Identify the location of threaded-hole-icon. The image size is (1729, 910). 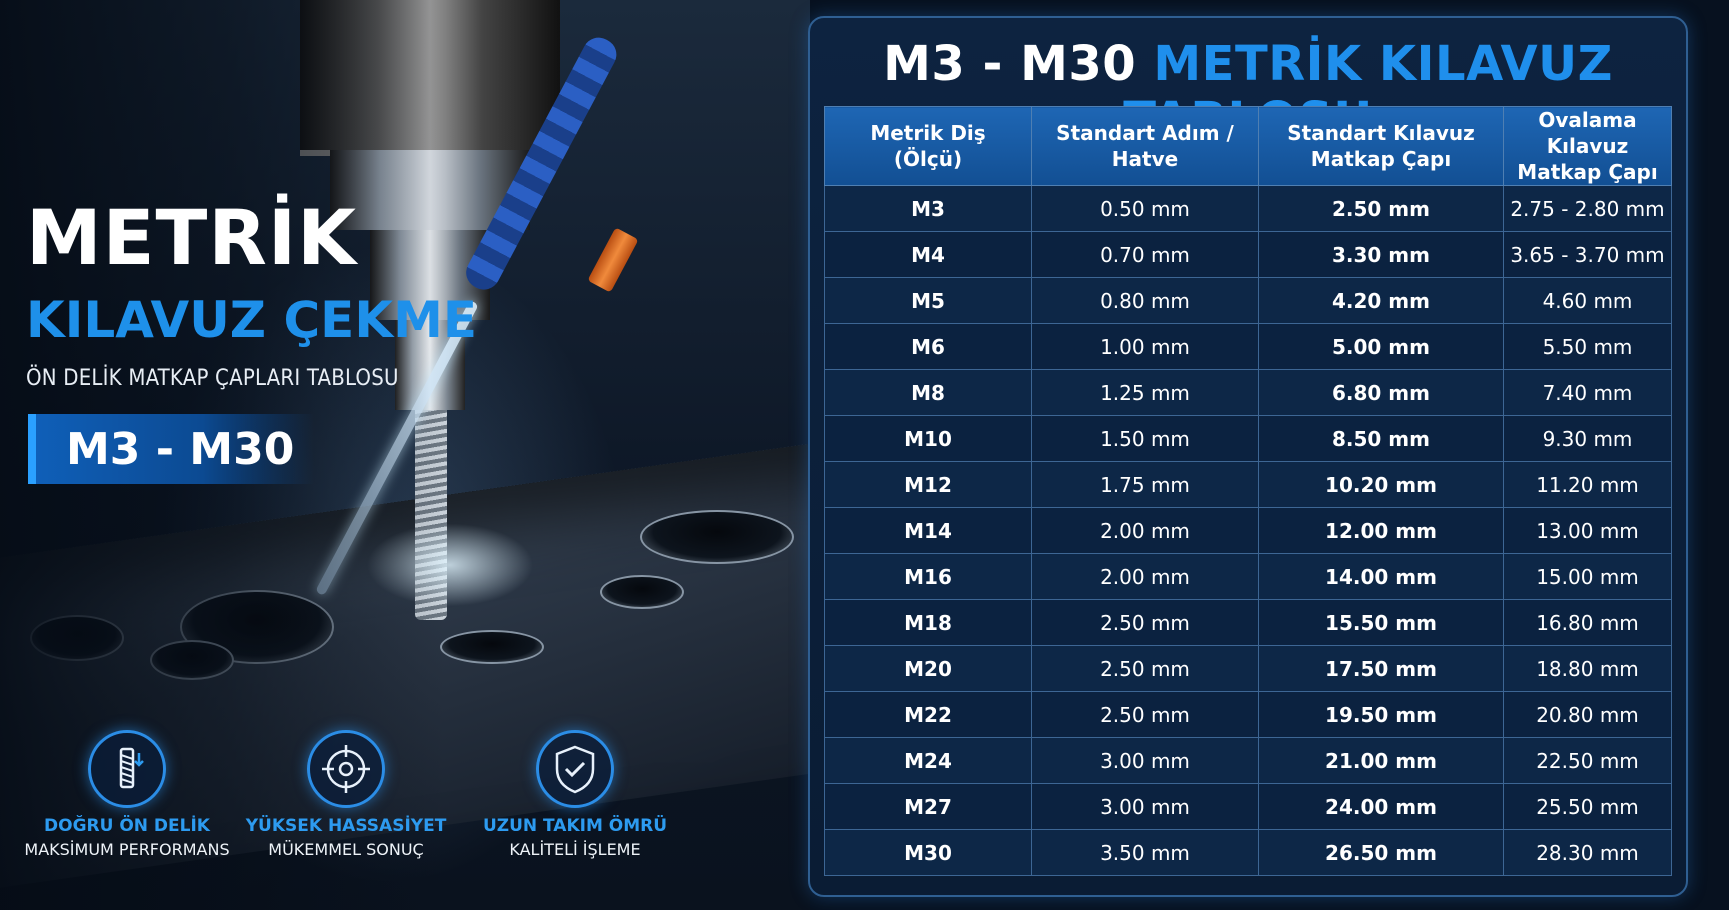
(127, 769).